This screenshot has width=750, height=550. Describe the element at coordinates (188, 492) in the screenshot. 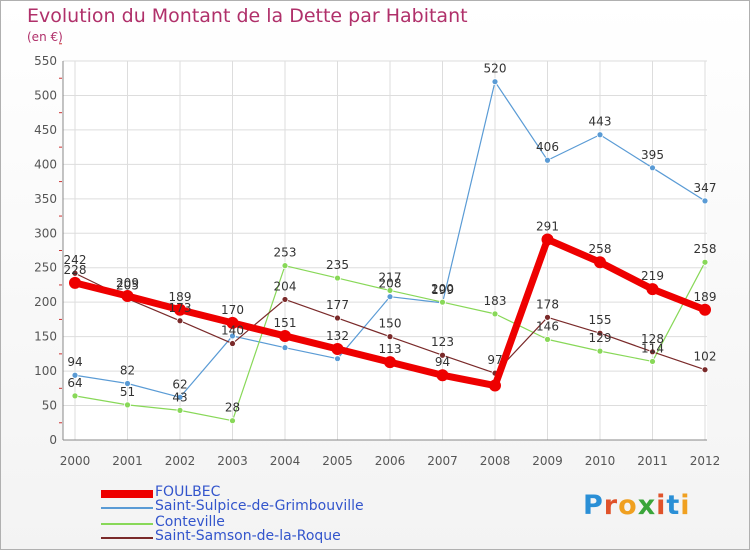

I see `legend-label: FOULBEC` at that location.